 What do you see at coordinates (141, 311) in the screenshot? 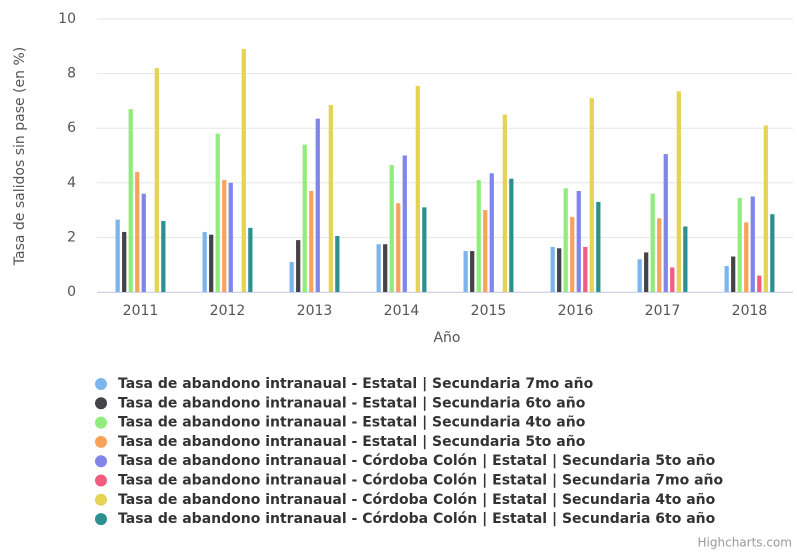
I see `x-tick-label: 2011` at bounding box center [141, 311].